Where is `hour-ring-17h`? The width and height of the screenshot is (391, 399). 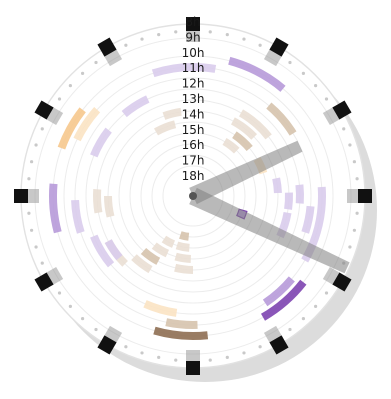 hour-ring-17h is located at coordinates (193, 196).